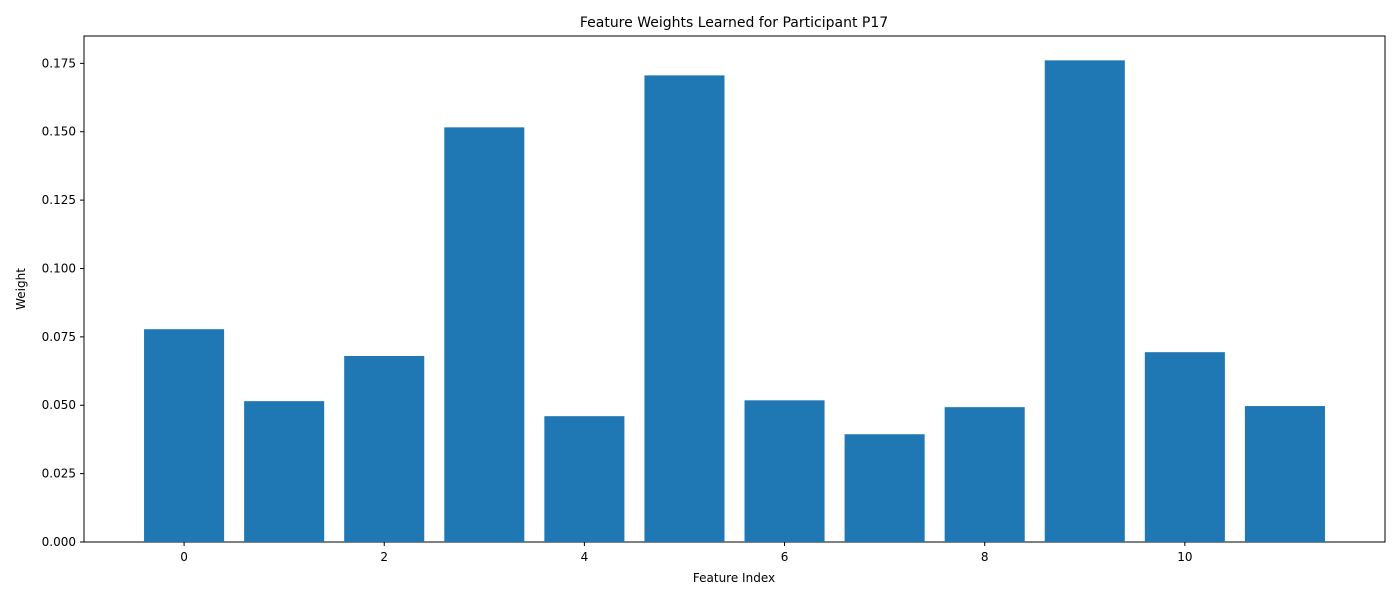  Describe the element at coordinates (59, 63) in the screenshot. I see `y-tick-label: 0.175` at that location.